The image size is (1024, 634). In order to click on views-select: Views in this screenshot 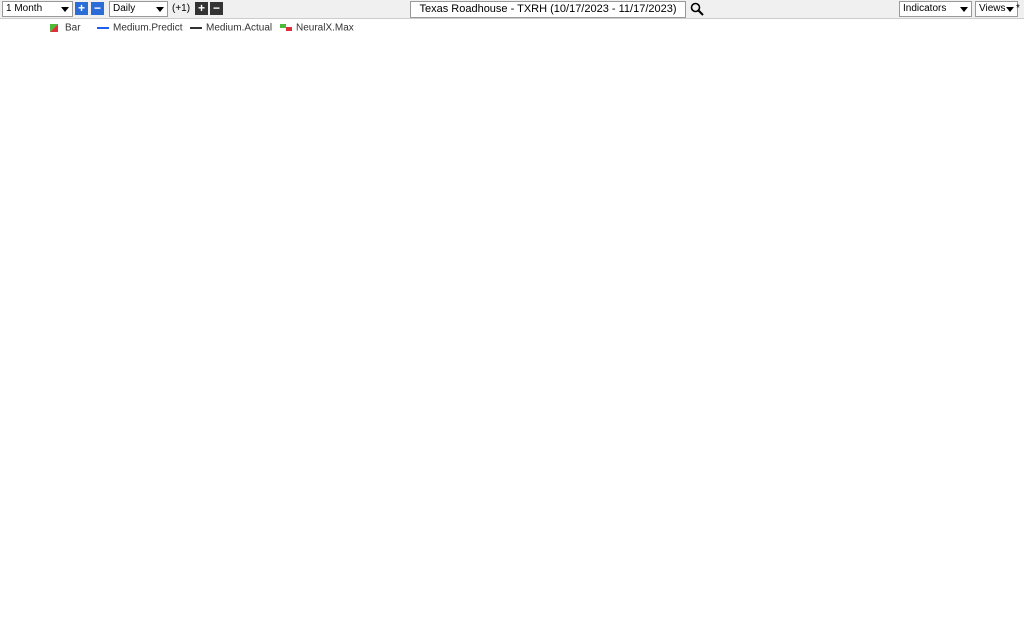, I will do `click(996, 9)`.